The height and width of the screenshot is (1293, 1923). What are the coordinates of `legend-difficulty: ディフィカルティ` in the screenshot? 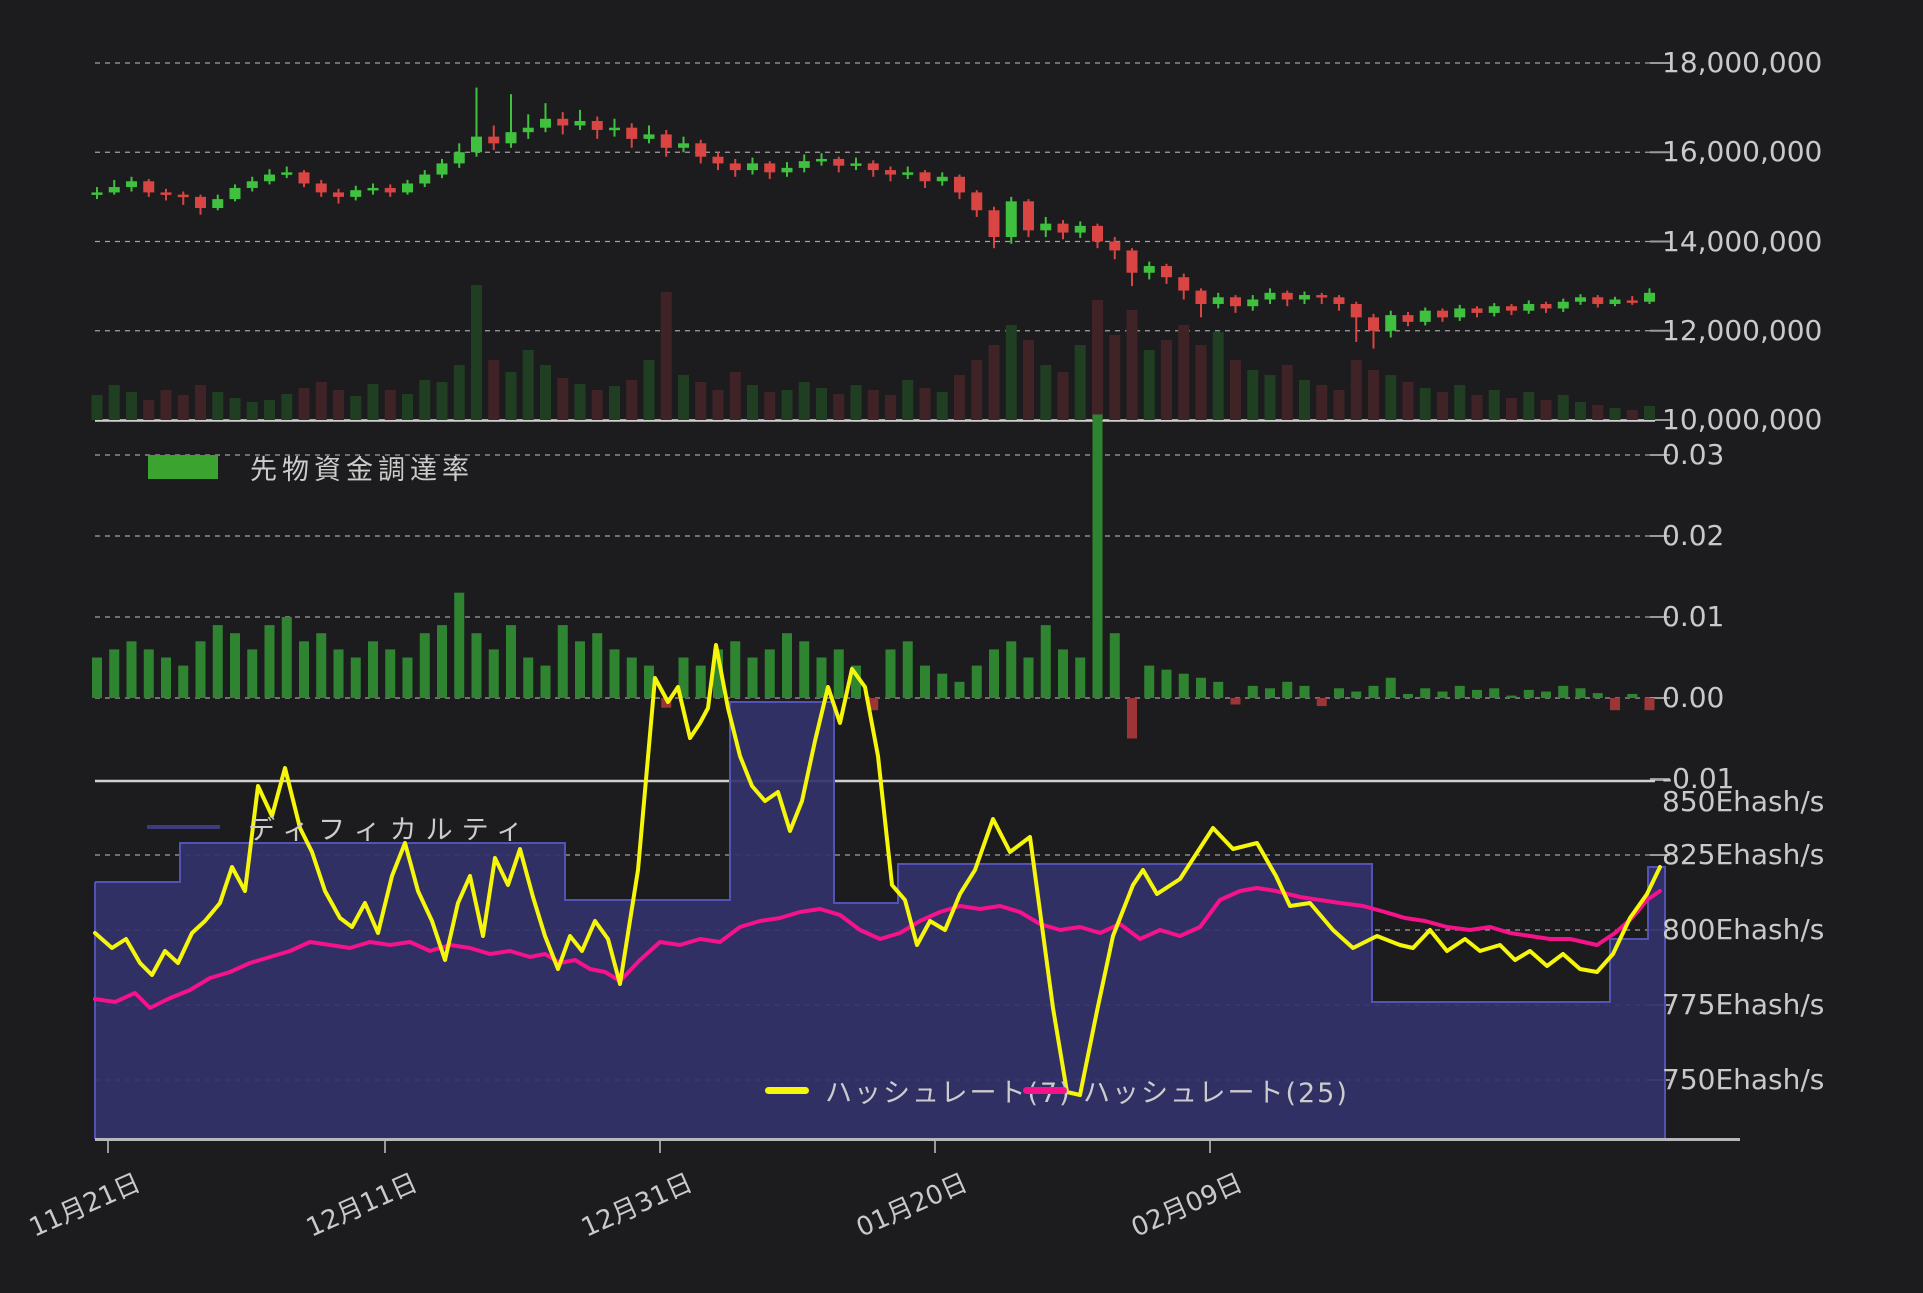 It's located at (339, 828).